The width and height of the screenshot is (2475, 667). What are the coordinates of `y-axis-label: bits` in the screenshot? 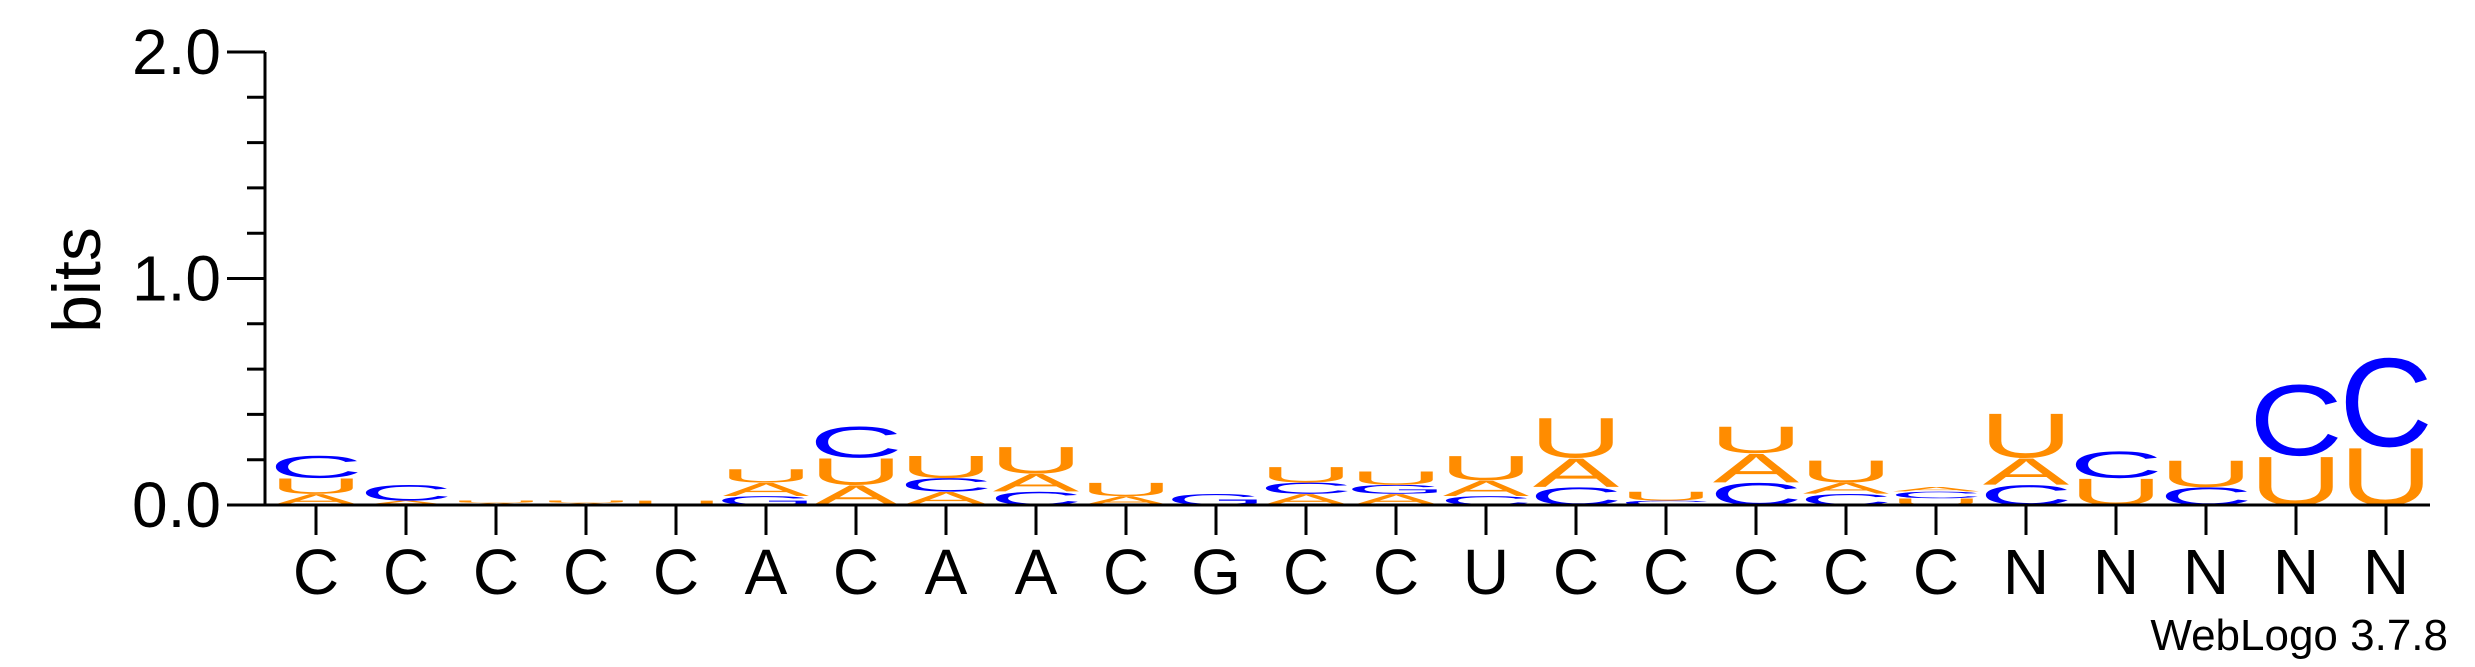 It's located at (77, 280).